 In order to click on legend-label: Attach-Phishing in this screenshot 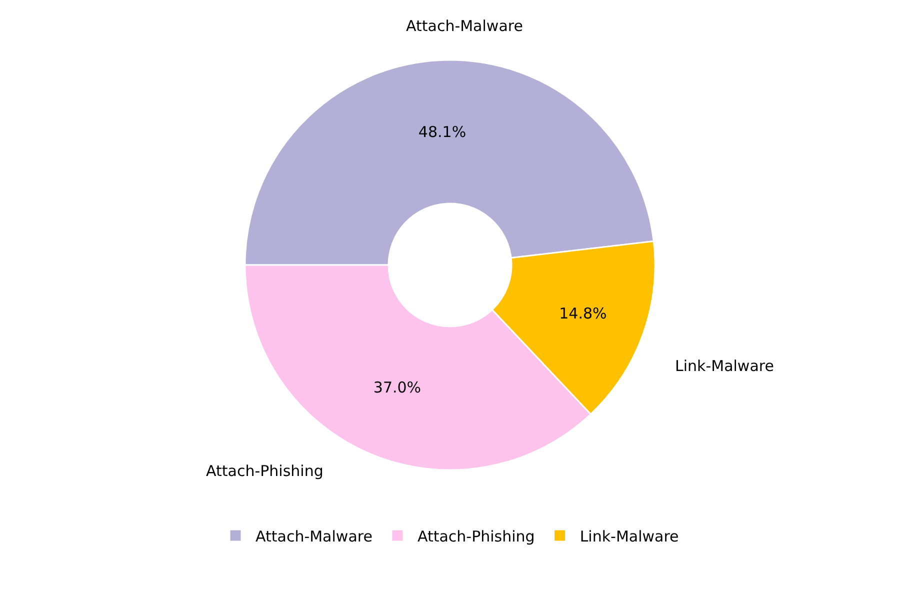, I will do `click(476, 536)`.